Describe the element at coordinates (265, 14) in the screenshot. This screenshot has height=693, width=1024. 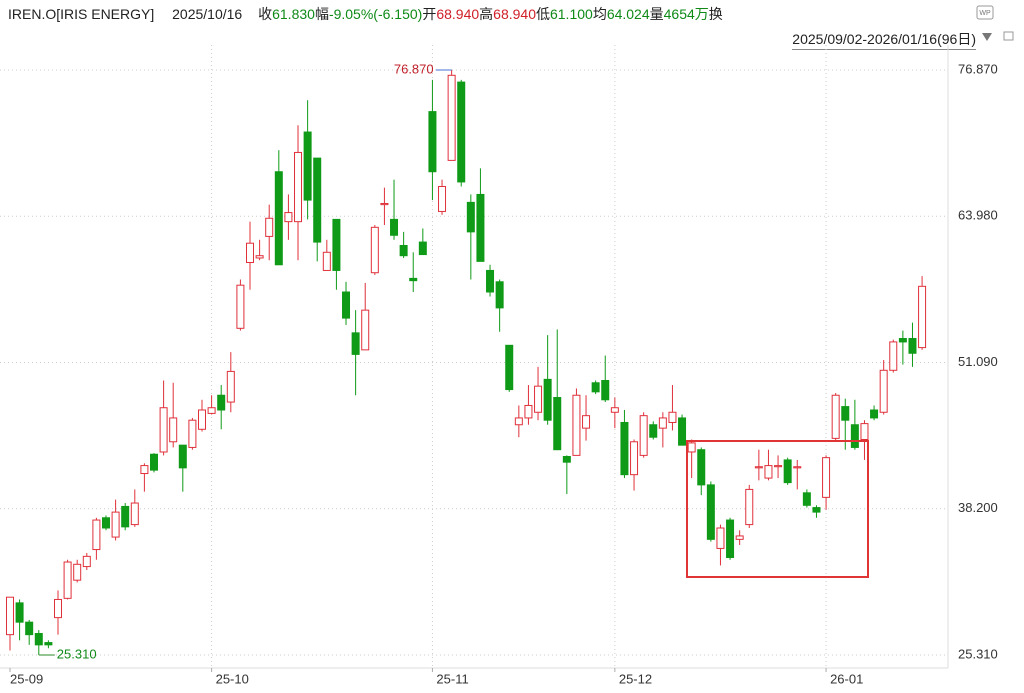
I see `field-label: 收` at that location.